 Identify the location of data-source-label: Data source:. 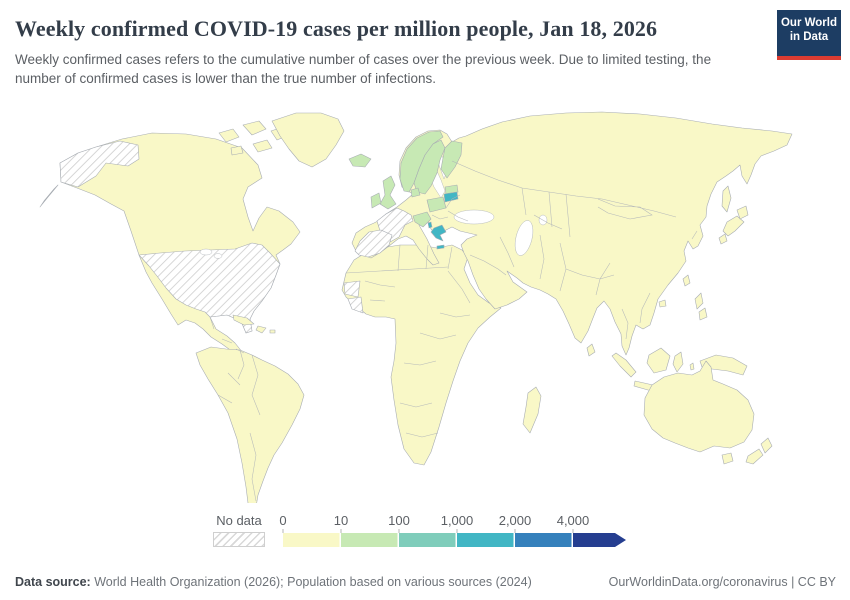
(53, 582).